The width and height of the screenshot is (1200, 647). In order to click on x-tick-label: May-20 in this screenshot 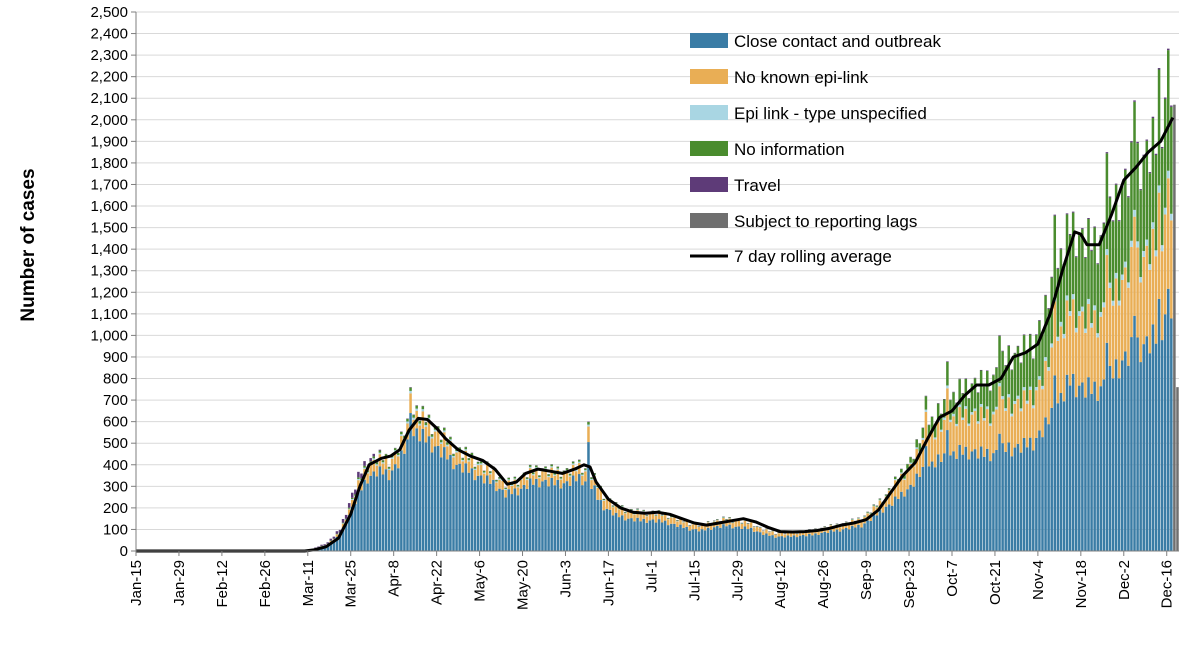, I will do `click(523, 585)`.